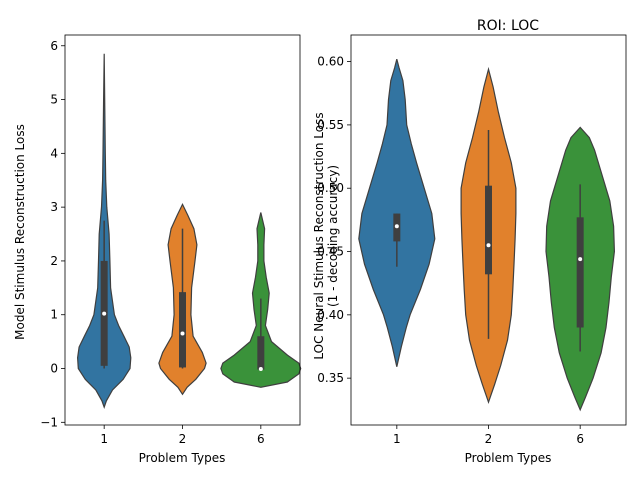 Image resolution: width=640 pixels, height=480 pixels. Describe the element at coordinates (330, 378) in the screenshot. I see `y-tick-label: 0.35` at that location.